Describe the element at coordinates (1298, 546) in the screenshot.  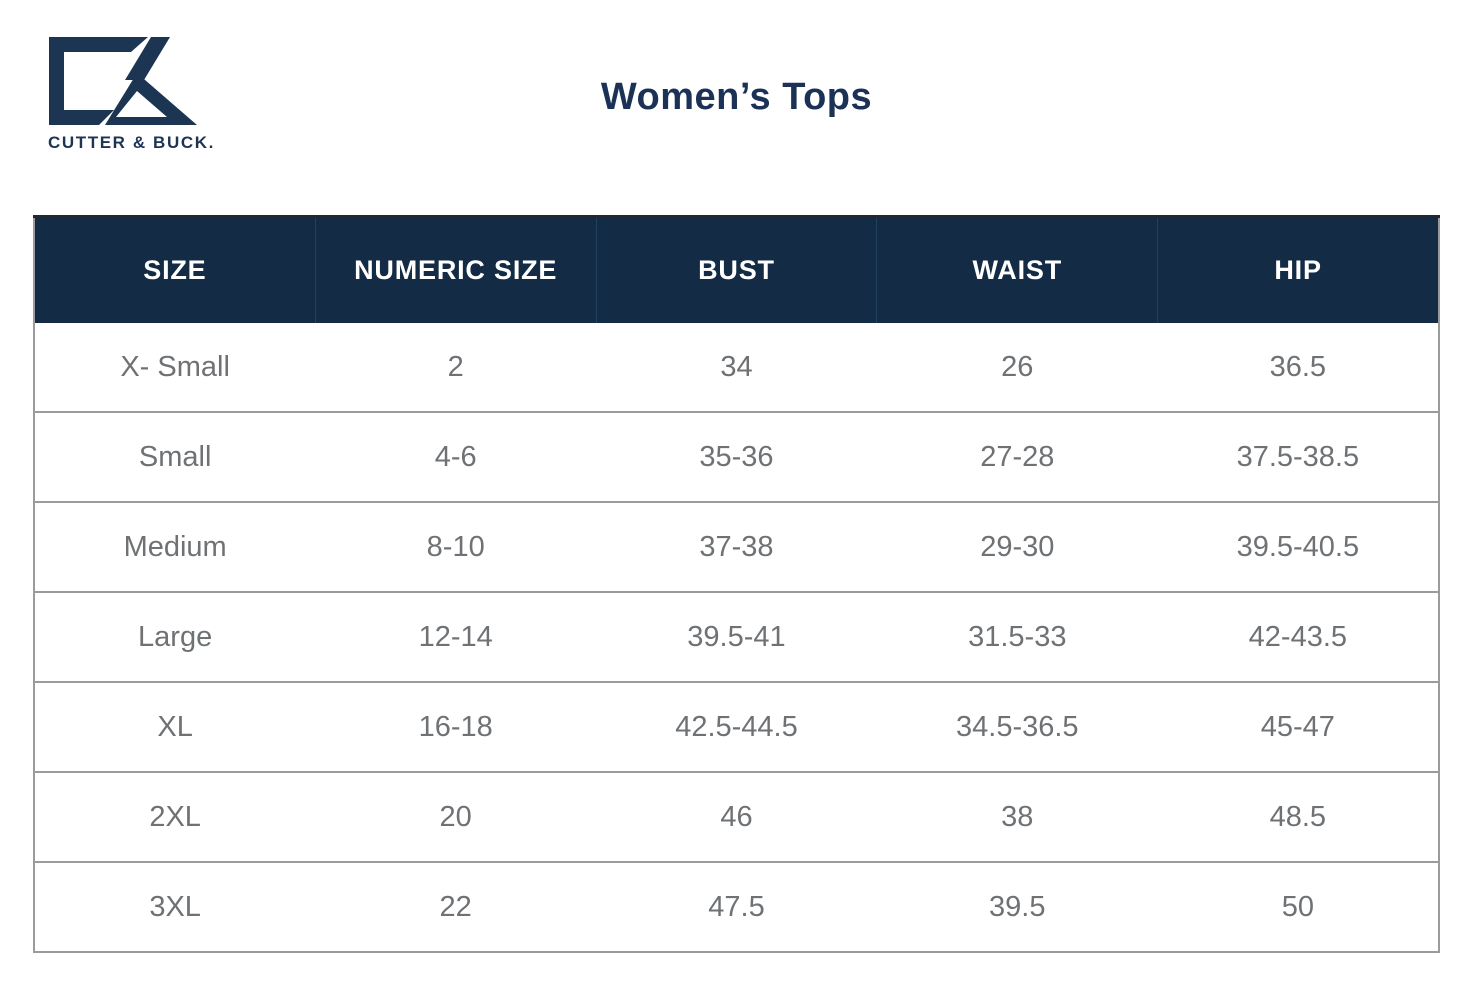
I see `table-cell: 39.5-40.5` at that location.